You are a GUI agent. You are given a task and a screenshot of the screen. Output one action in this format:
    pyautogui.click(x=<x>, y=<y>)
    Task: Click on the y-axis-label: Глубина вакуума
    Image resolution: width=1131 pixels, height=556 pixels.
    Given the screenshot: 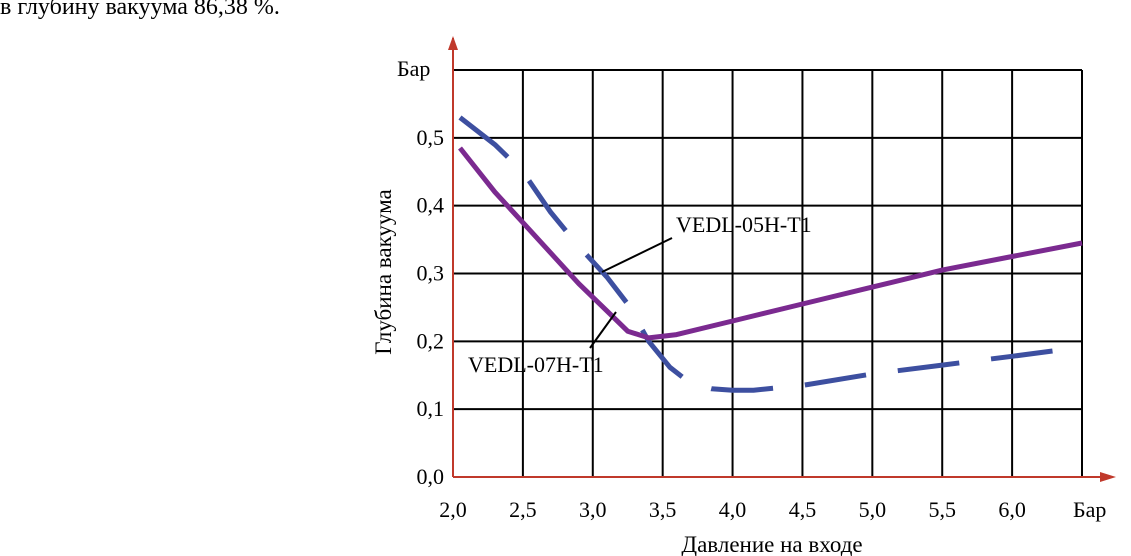 What is the action you would take?
    pyautogui.click(x=383, y=271)
    